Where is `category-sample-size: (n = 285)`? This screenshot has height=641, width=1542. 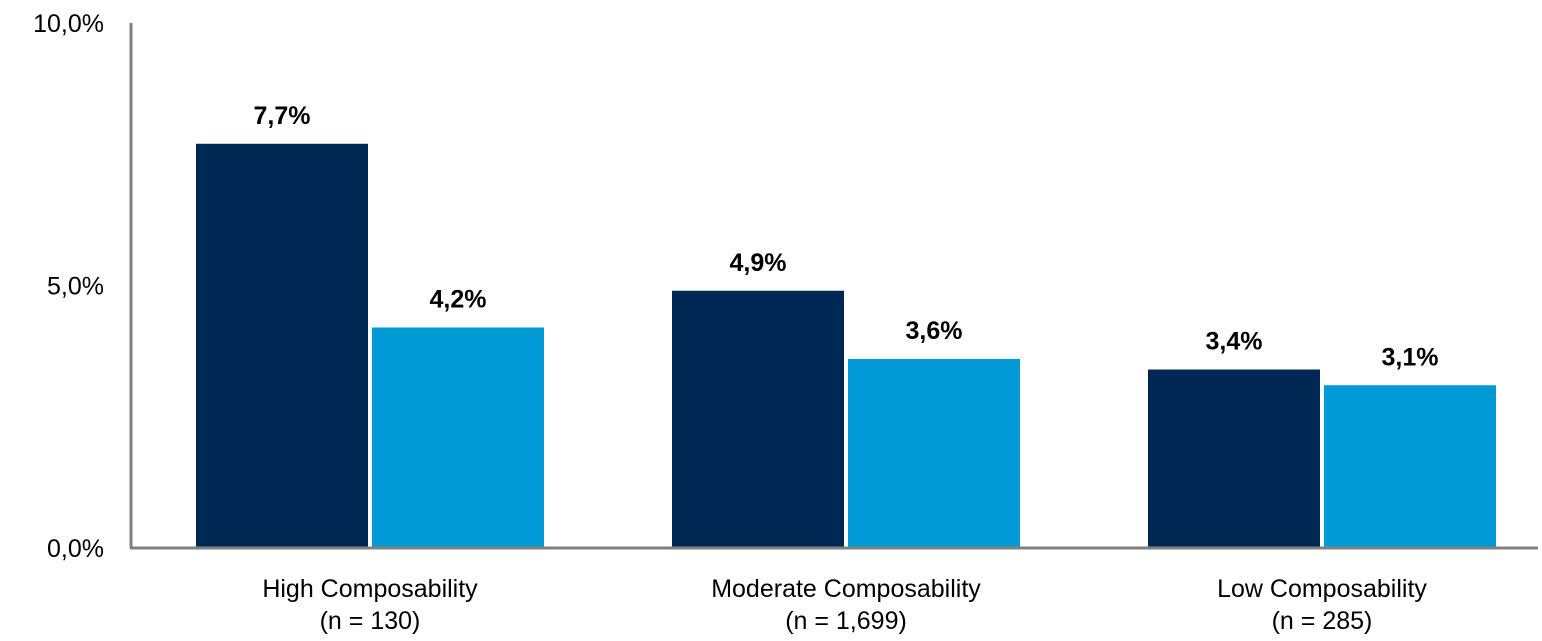 category-sample-size: (n = 285) is located at coordinates (1322, 621).